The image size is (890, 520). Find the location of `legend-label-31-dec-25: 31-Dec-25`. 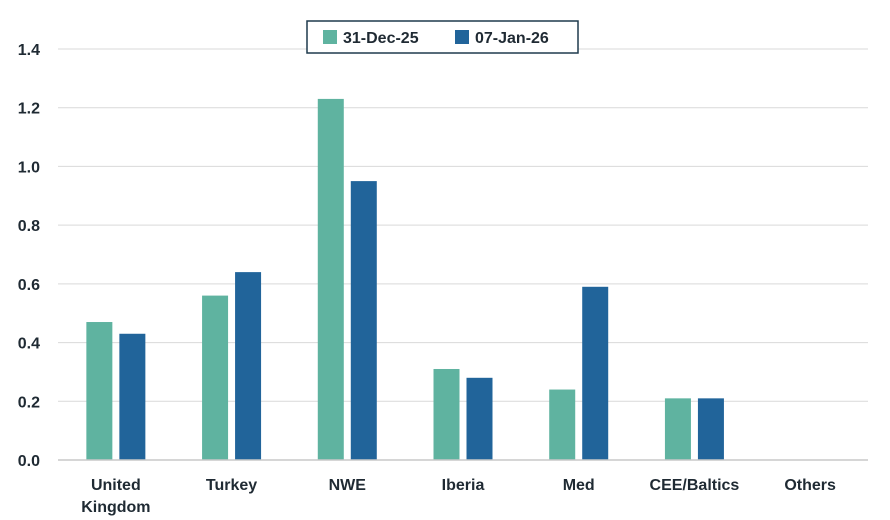

legend-label-31-dec-25: 31-Dec-25 is located at coordinates (381, 38).